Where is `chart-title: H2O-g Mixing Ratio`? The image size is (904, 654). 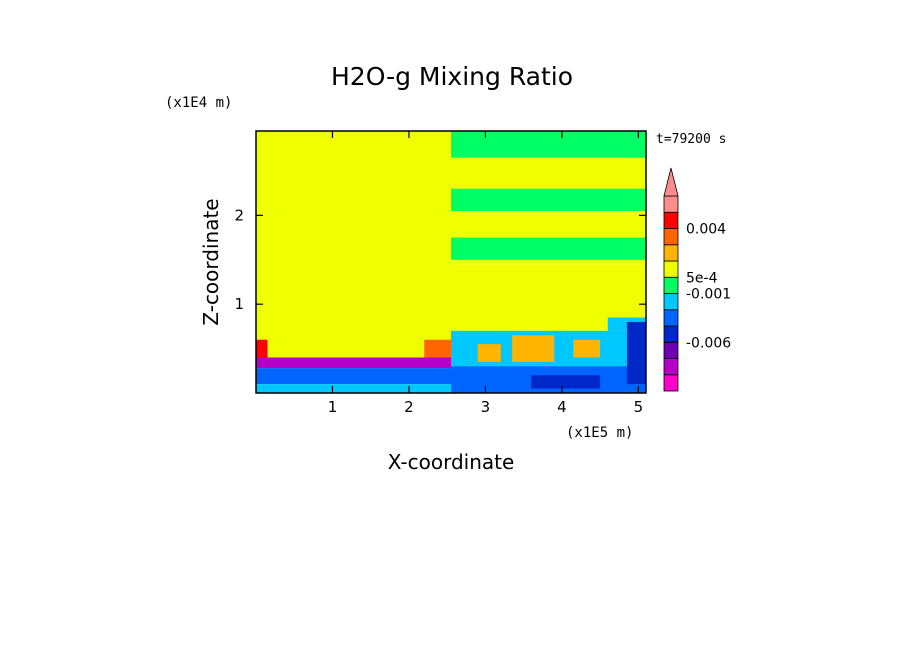 chart-title: H2O-g Mixing Ratio is located at coordinates (452, 76).